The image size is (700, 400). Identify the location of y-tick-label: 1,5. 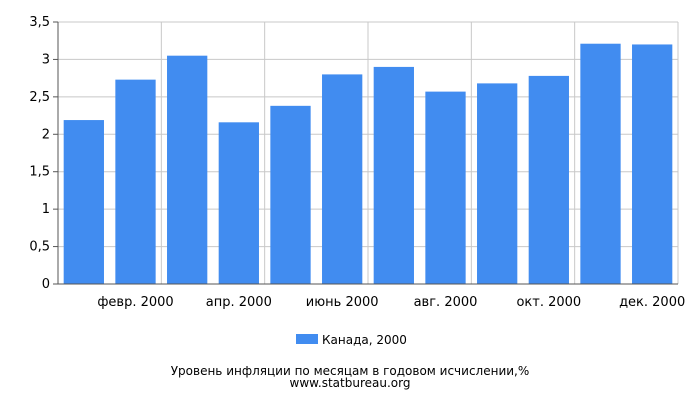
(39, 172).